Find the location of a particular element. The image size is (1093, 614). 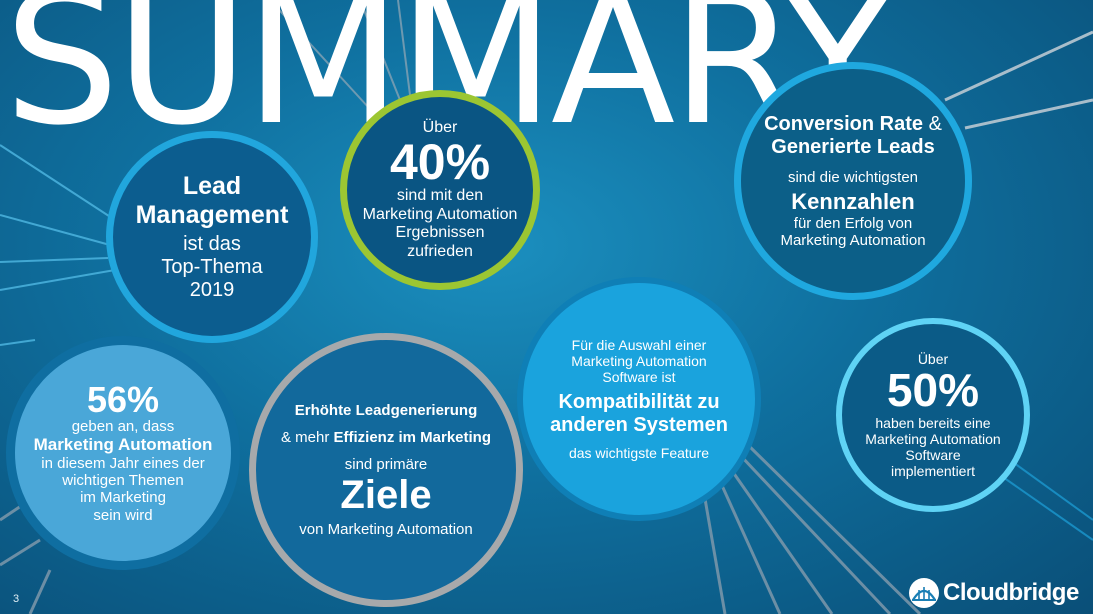

forty-text-4: zufrieden is located at coordinates (440, 251).